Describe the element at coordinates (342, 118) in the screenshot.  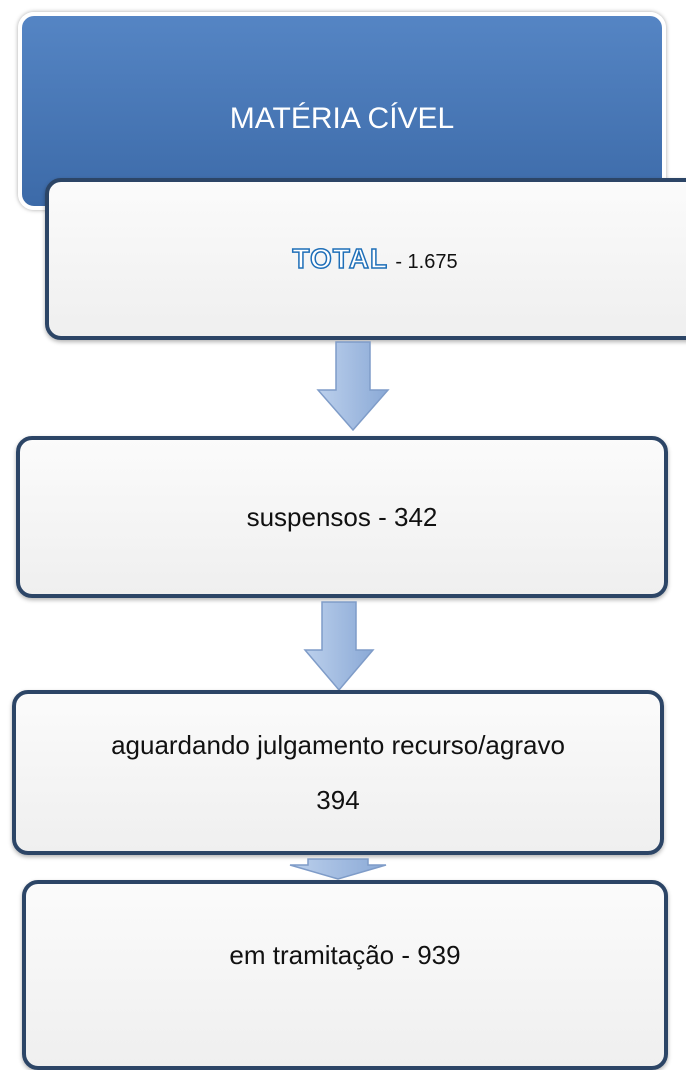
I see `header-title: MATÉRIA CÍVEL` at that location.